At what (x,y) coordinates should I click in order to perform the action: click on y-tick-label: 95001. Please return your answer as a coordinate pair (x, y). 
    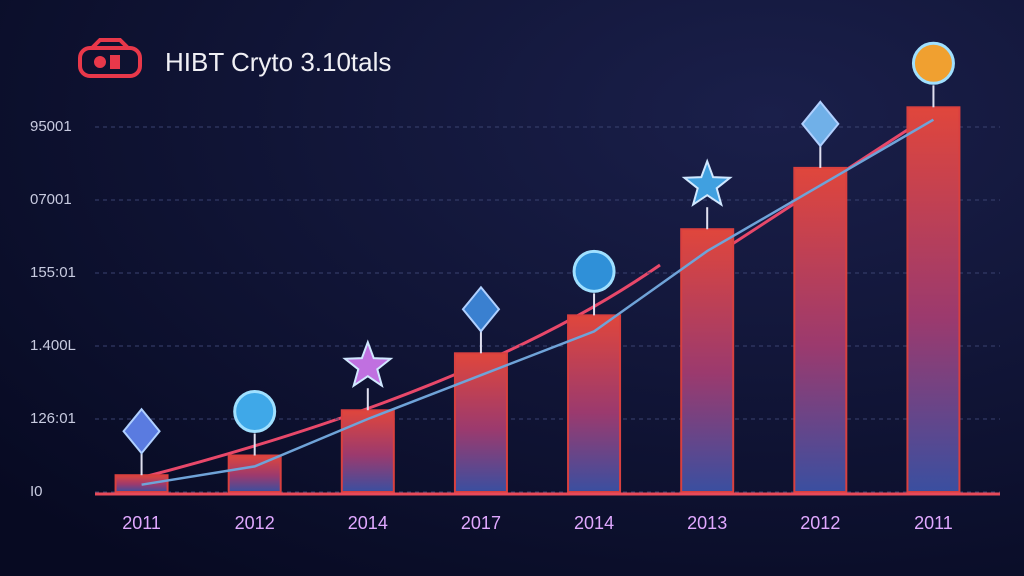
    Looking at the image, I should click on (51, 126).